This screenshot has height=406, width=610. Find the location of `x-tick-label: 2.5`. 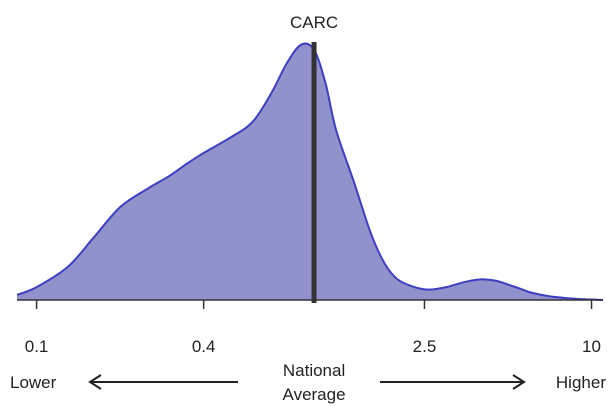

x-tick-label: 2.5 is located at coordinates (425, 346).